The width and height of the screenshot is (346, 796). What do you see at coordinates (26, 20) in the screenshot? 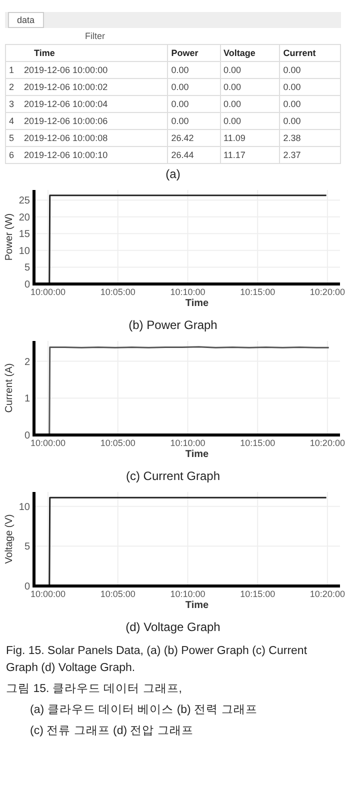
I see `text: data` at bounding box center [26, 20].